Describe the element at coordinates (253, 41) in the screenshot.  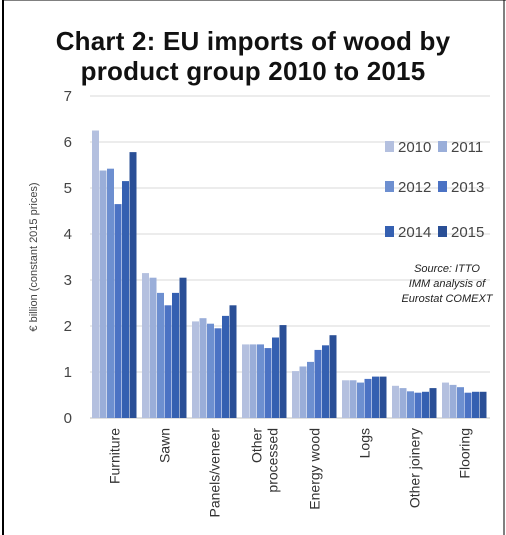
I see `chart-title-line-1: Chart 2: EU imports of wood by` at that location.